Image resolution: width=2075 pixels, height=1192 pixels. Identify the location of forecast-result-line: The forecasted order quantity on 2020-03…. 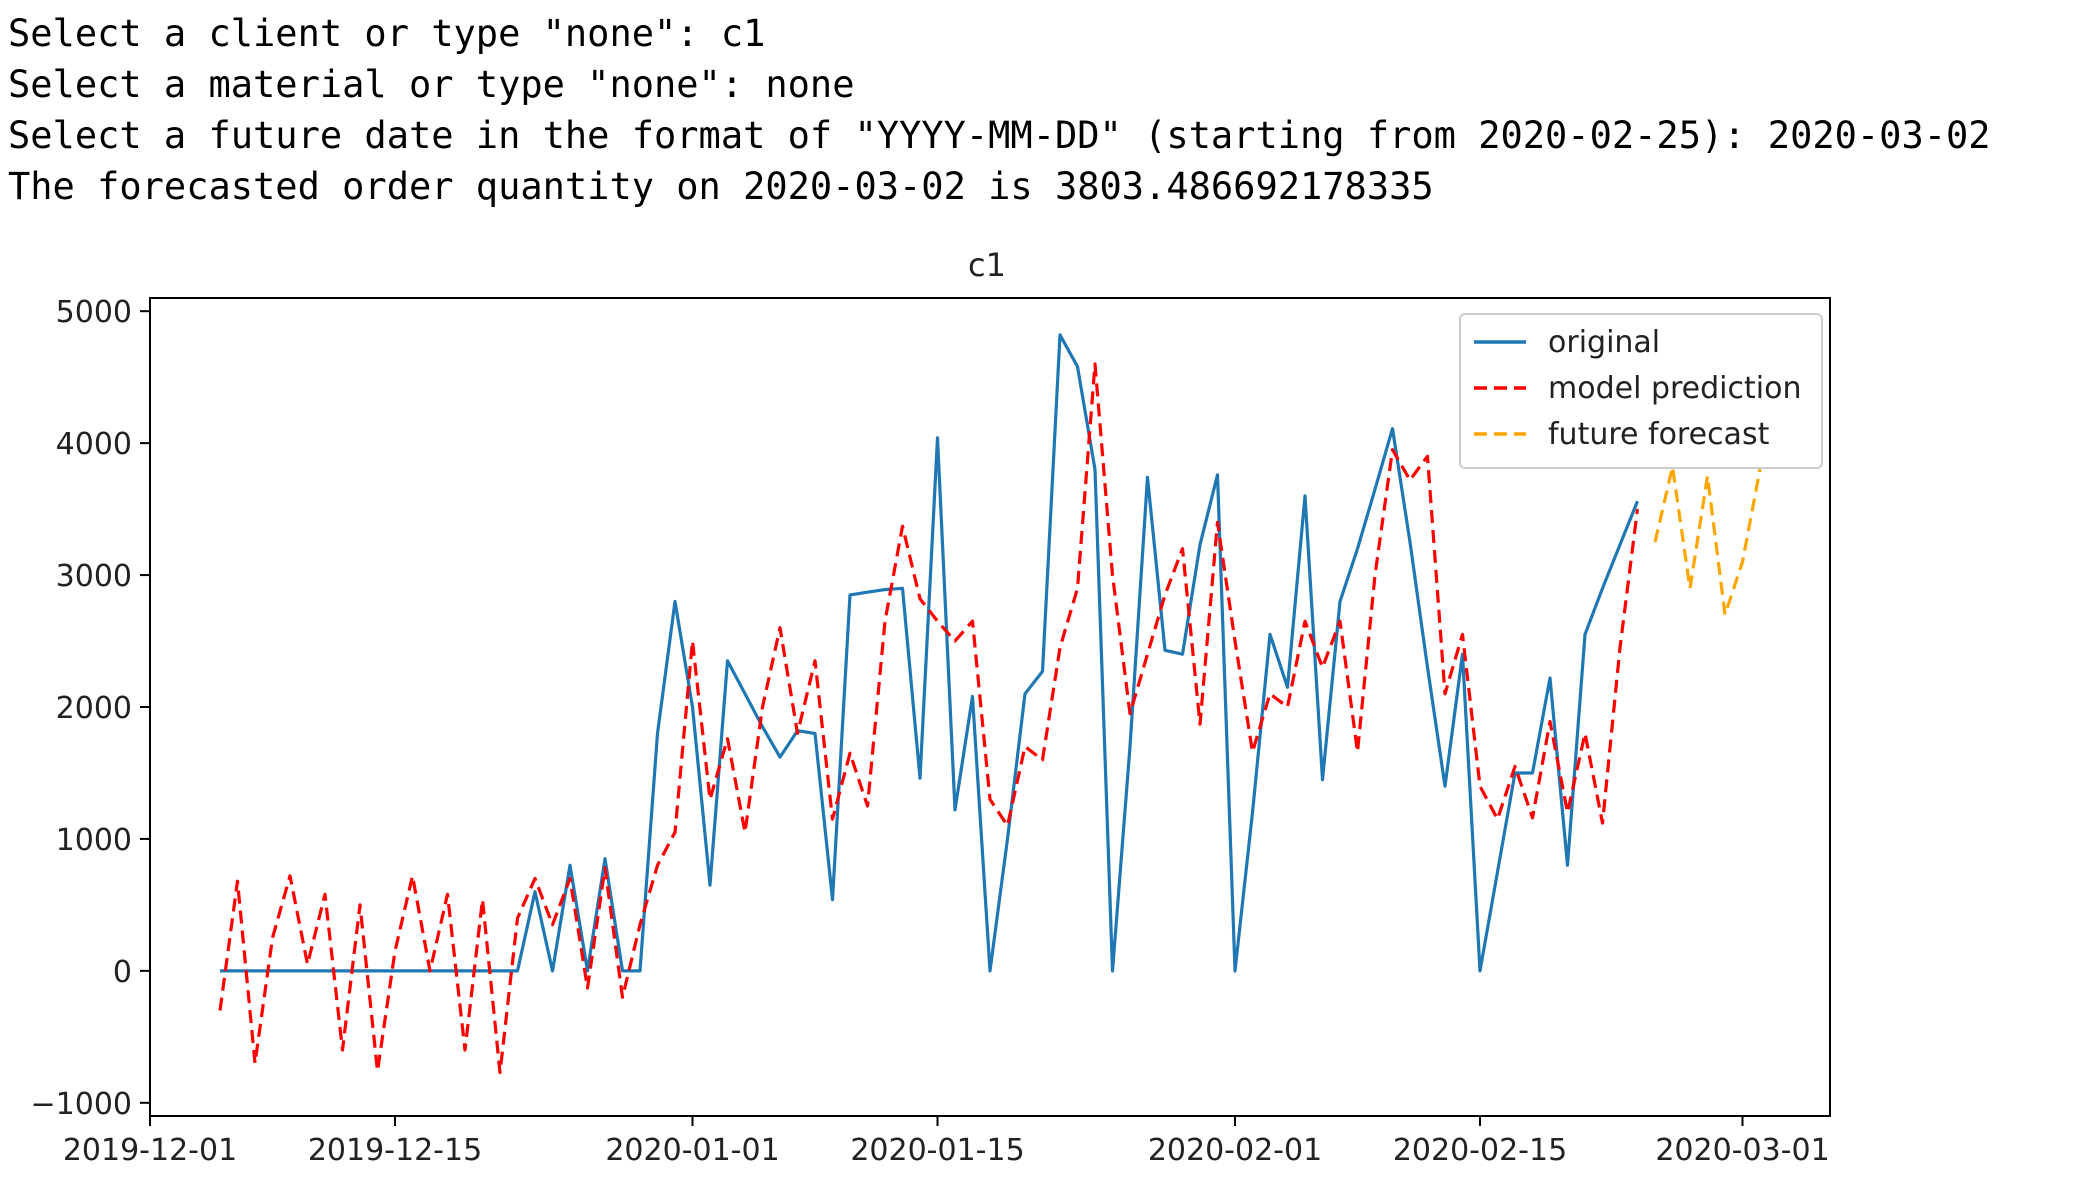
(721, 186).